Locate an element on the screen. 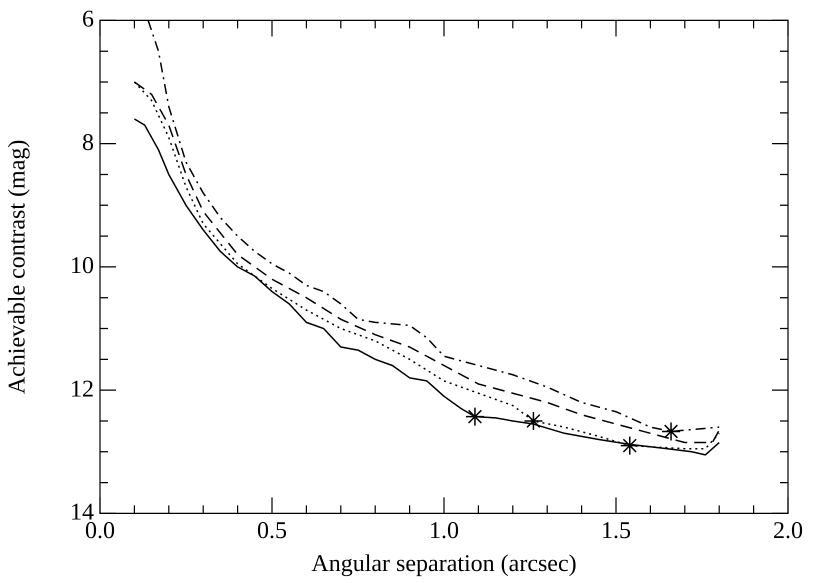  x-tick-label: 0.5 is located at coordinates (272, 531).